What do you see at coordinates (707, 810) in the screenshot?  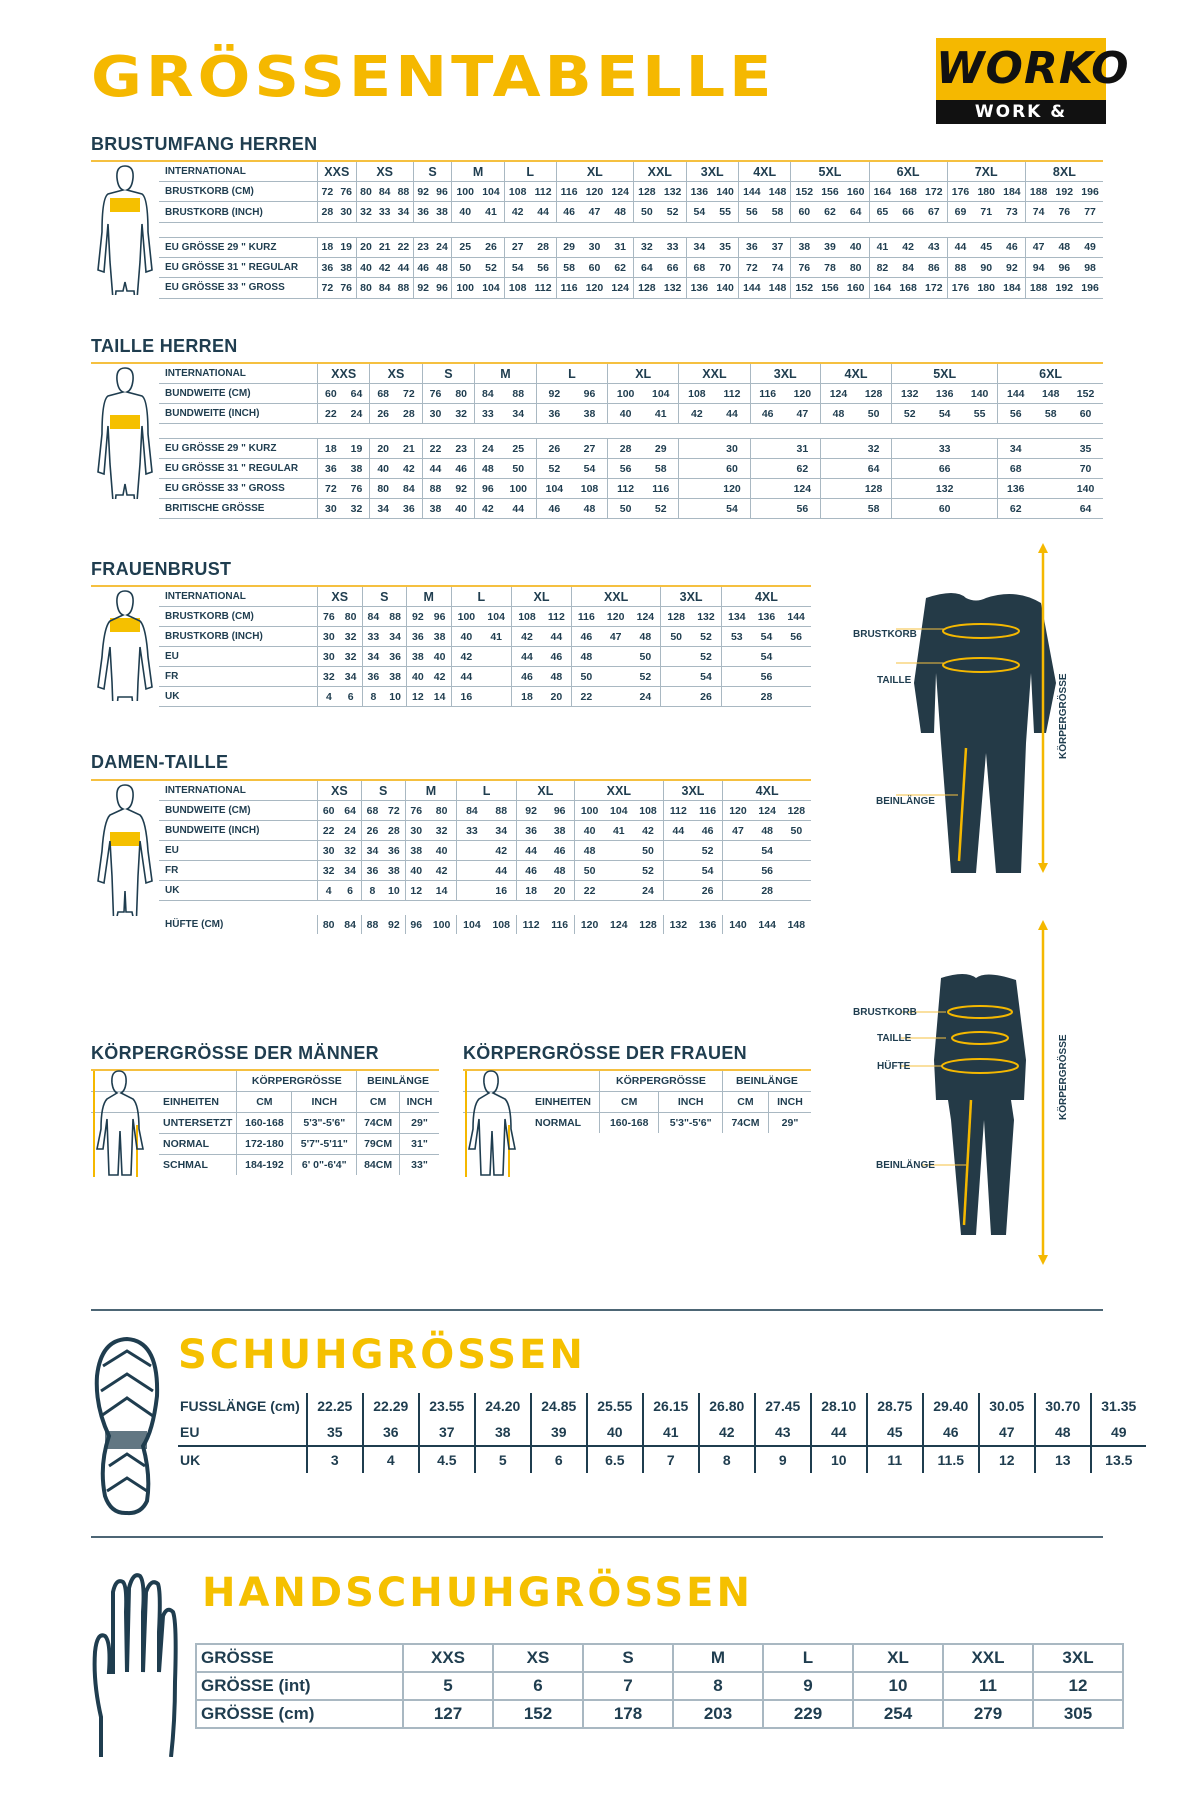 I see `table-cell: 116` at bounding box center [707, 810].